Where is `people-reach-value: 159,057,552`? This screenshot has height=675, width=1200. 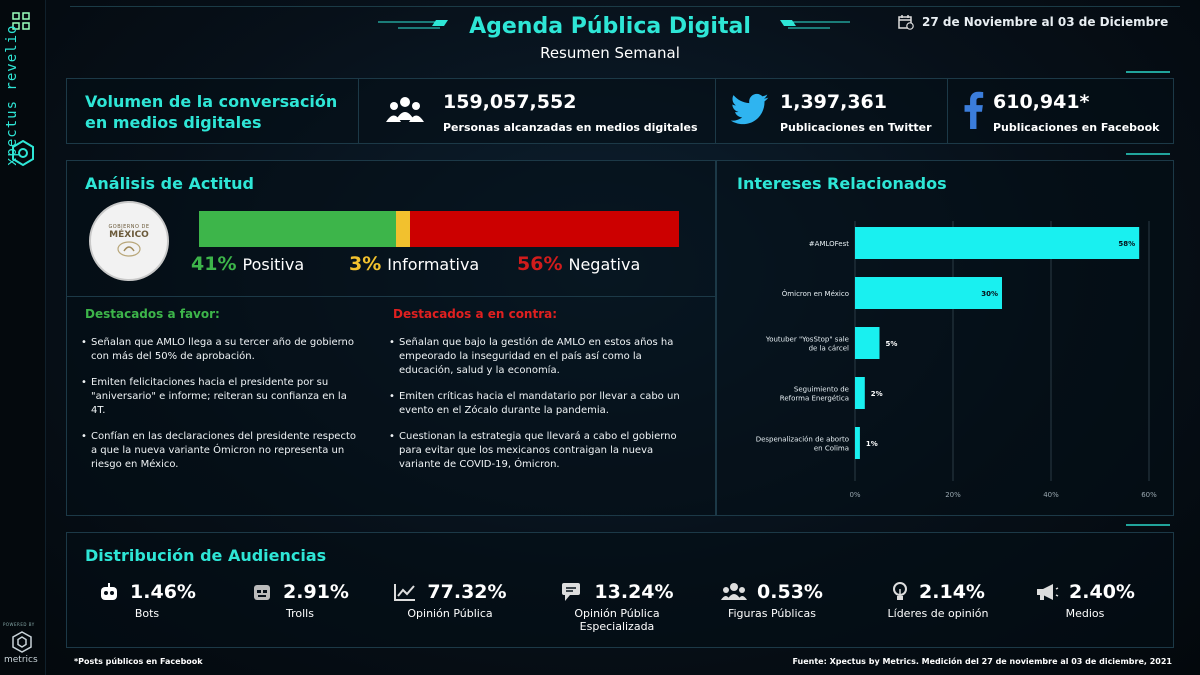 people-reach-value: 159,057,552 is located at coordinates (510, 102).